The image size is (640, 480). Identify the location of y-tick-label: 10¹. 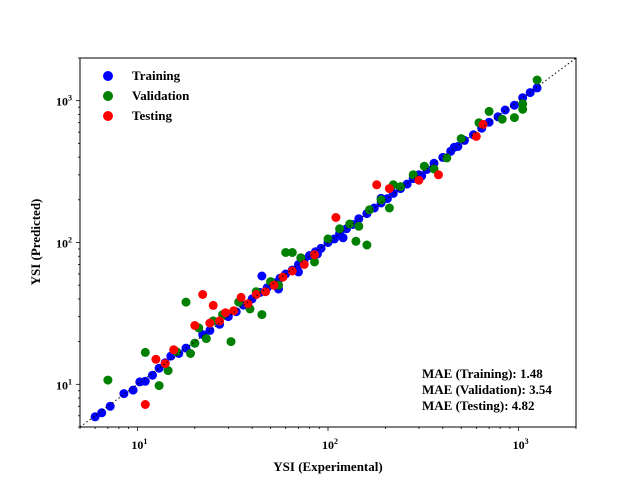
(64, 384).